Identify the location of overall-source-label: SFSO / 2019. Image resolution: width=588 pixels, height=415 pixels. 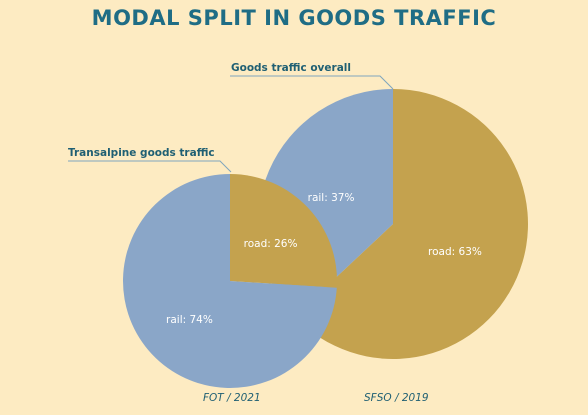
(396, 398).